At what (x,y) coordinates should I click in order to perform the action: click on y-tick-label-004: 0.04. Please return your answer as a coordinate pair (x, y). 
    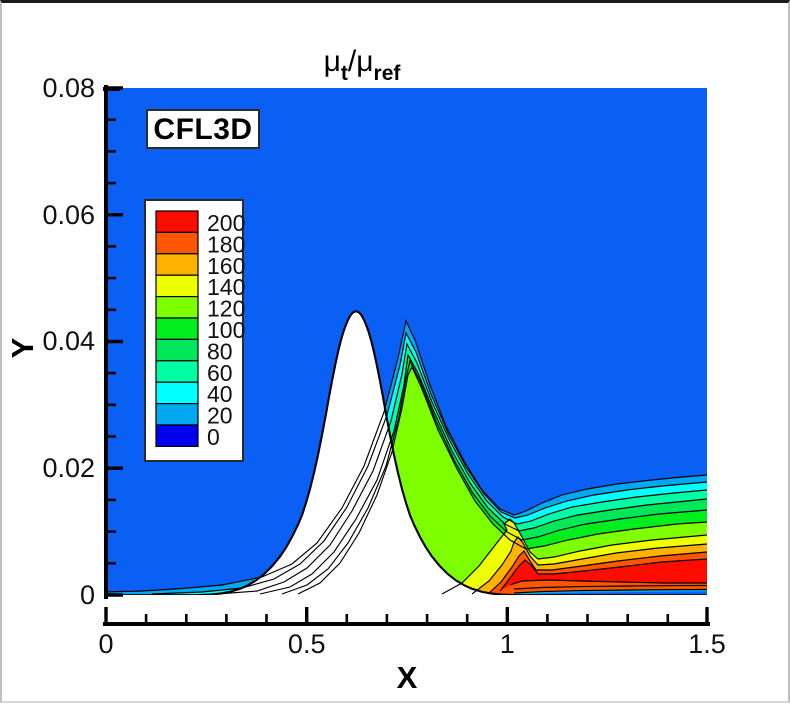
    Looking at the image, I should click on (68, 341).